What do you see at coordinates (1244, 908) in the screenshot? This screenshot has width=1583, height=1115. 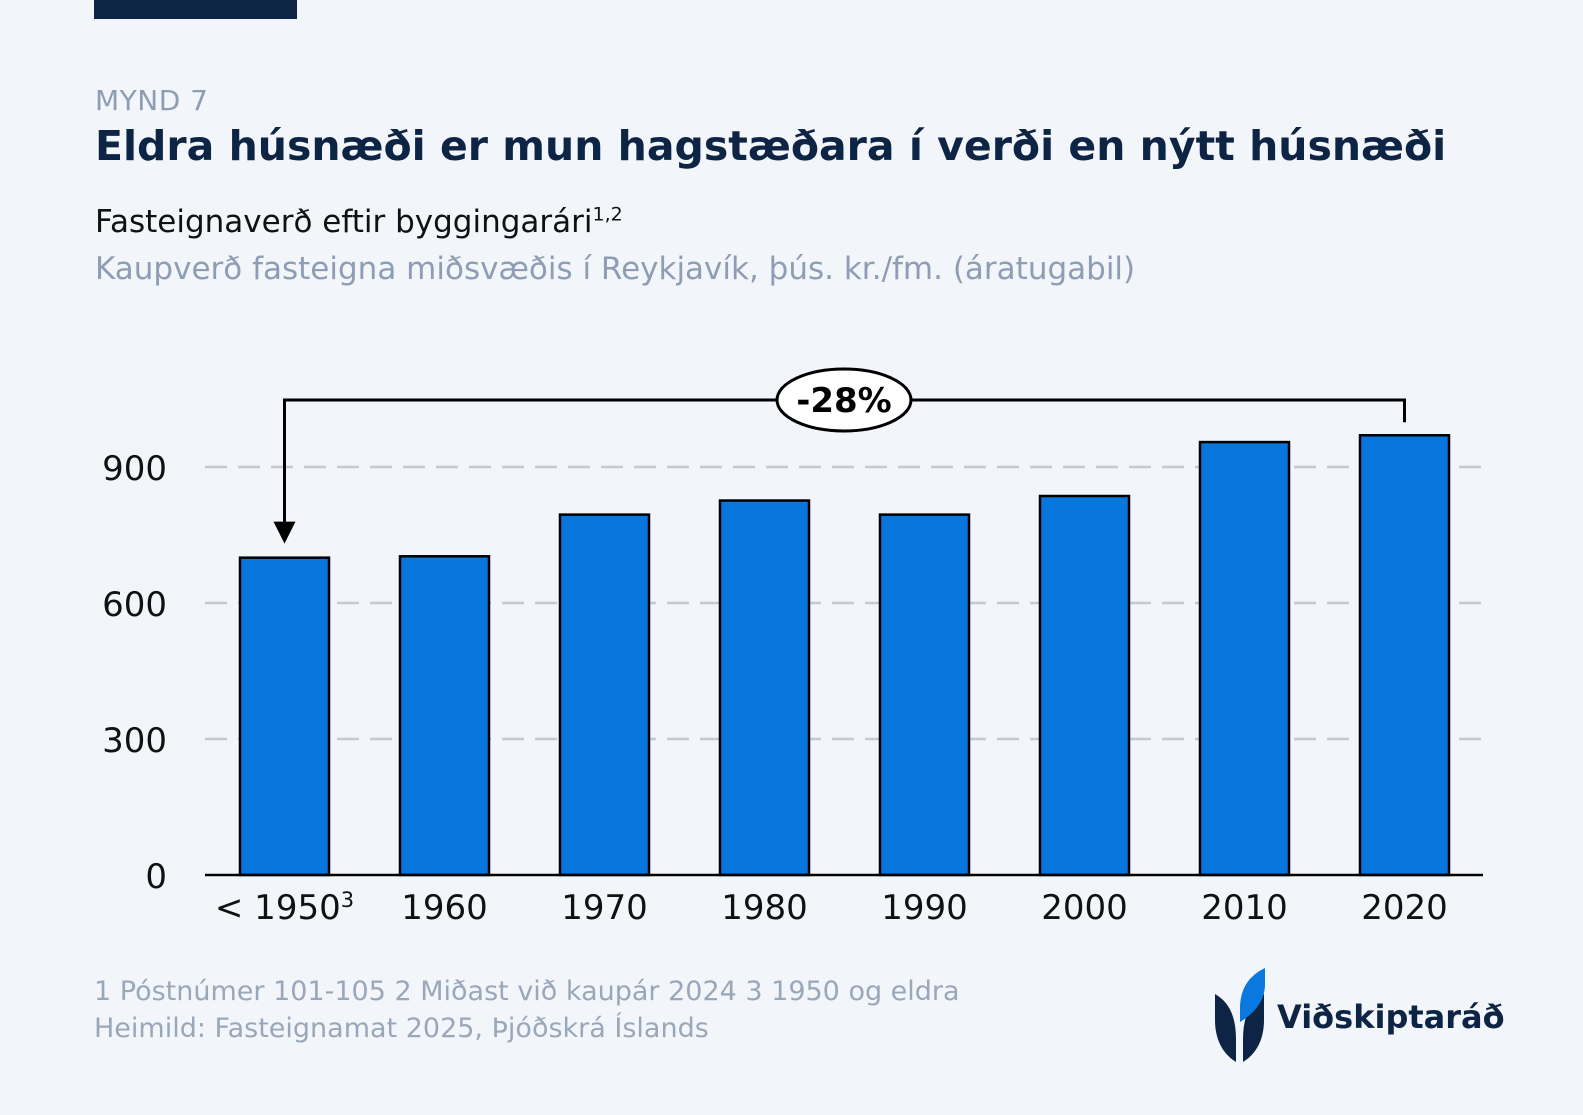 I see `x-tick-label: 2010` at bounding box center [1244, 908].